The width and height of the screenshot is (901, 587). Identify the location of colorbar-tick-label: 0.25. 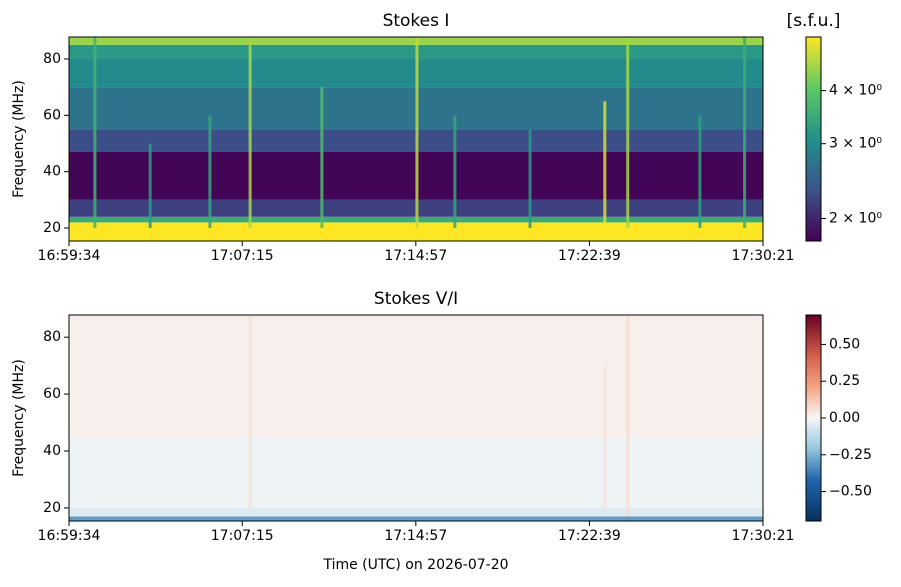
(844, 381).